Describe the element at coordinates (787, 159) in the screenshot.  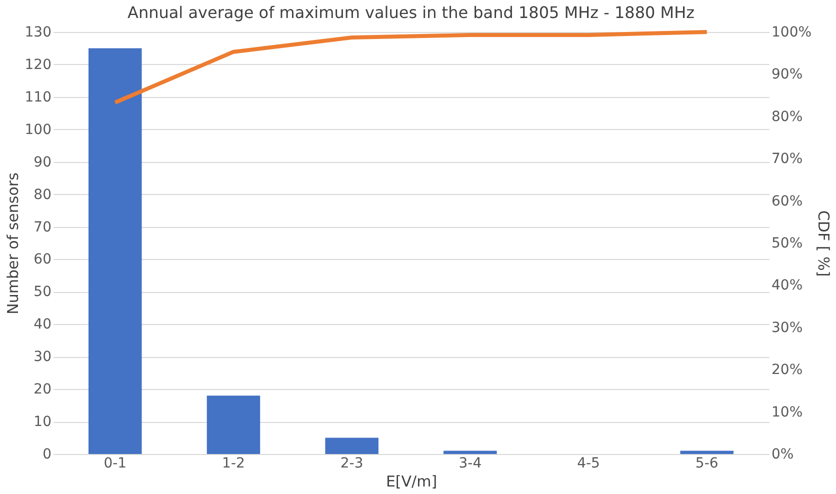
I see `y2-tick-label: 70%` at that location.